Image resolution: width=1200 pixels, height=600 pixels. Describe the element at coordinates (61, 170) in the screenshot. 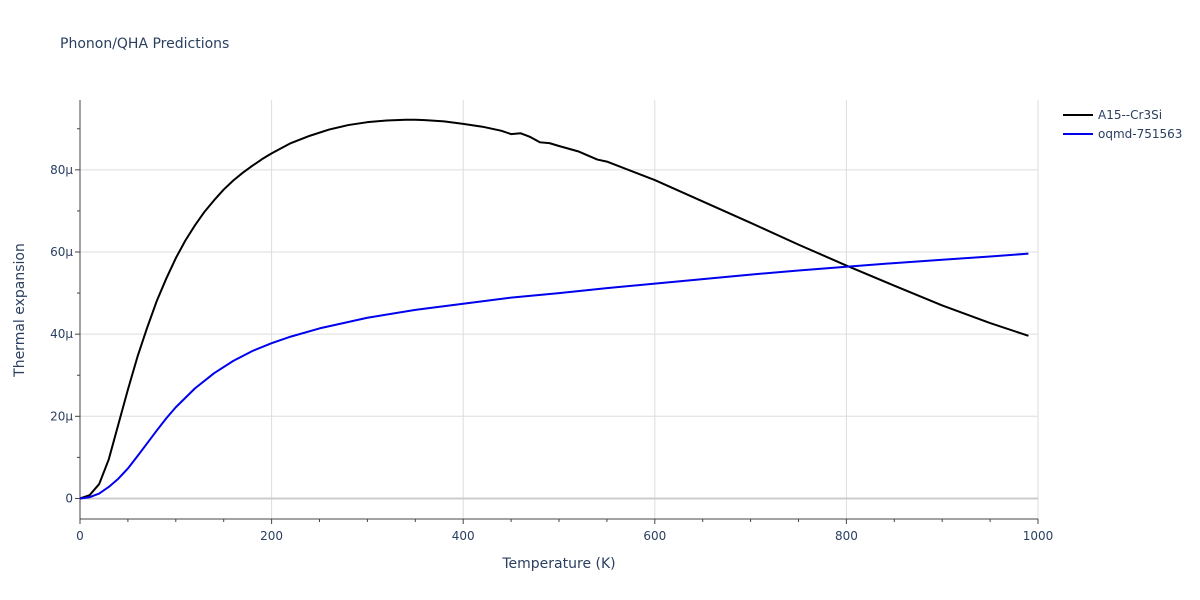

I see `y-tick-label: 80μ` at that location.